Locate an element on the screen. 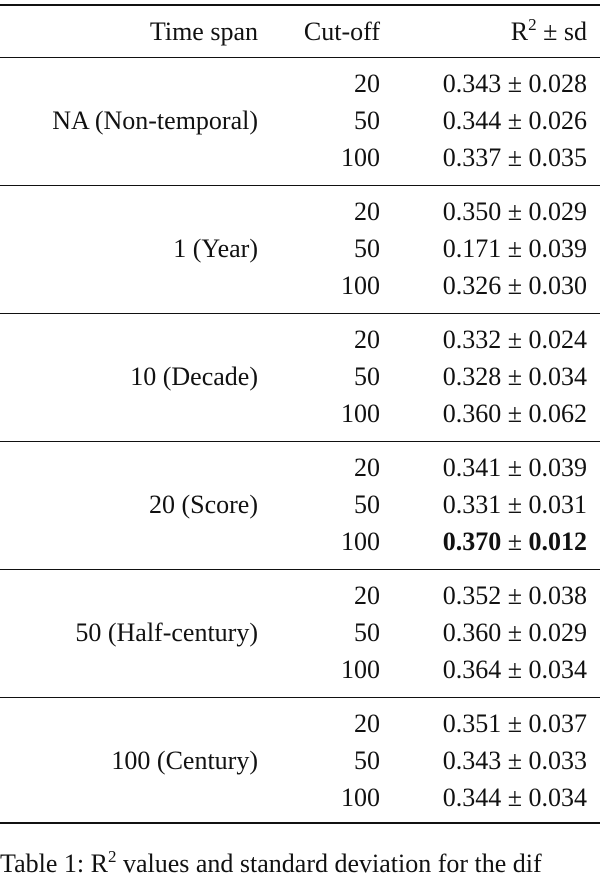  time-span: 1 (Year) is located at coordinates (215, 249).